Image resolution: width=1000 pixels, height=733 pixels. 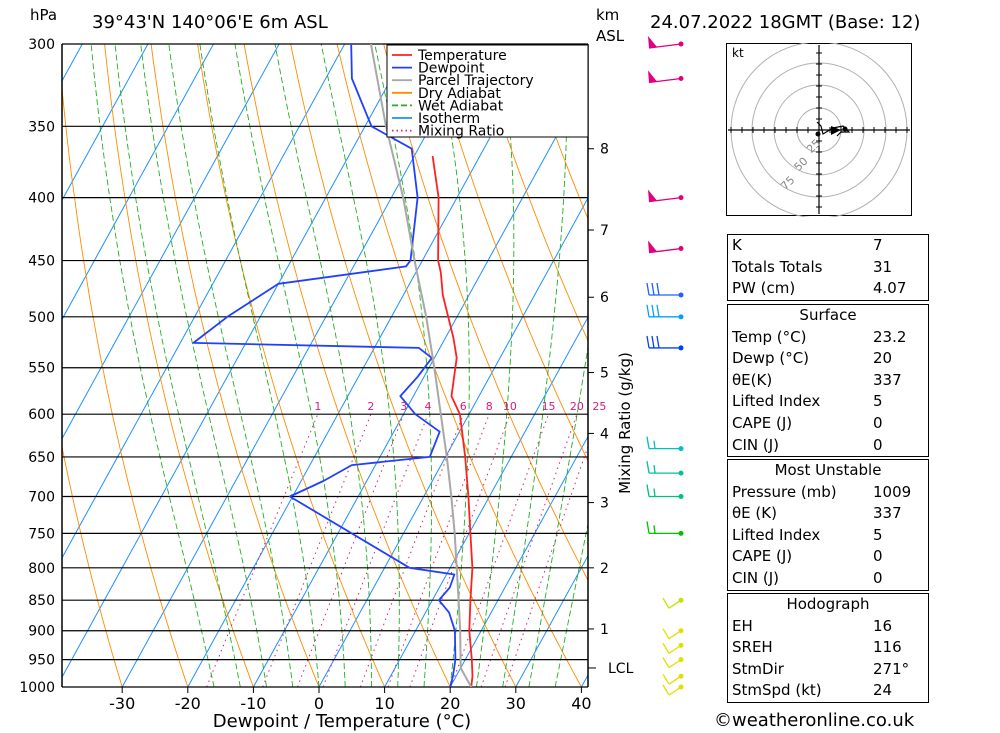 What do you see at coordinates (610, 36) in the screenshot?
I see `asl-label: ASL` at bounding box center [610, 36].